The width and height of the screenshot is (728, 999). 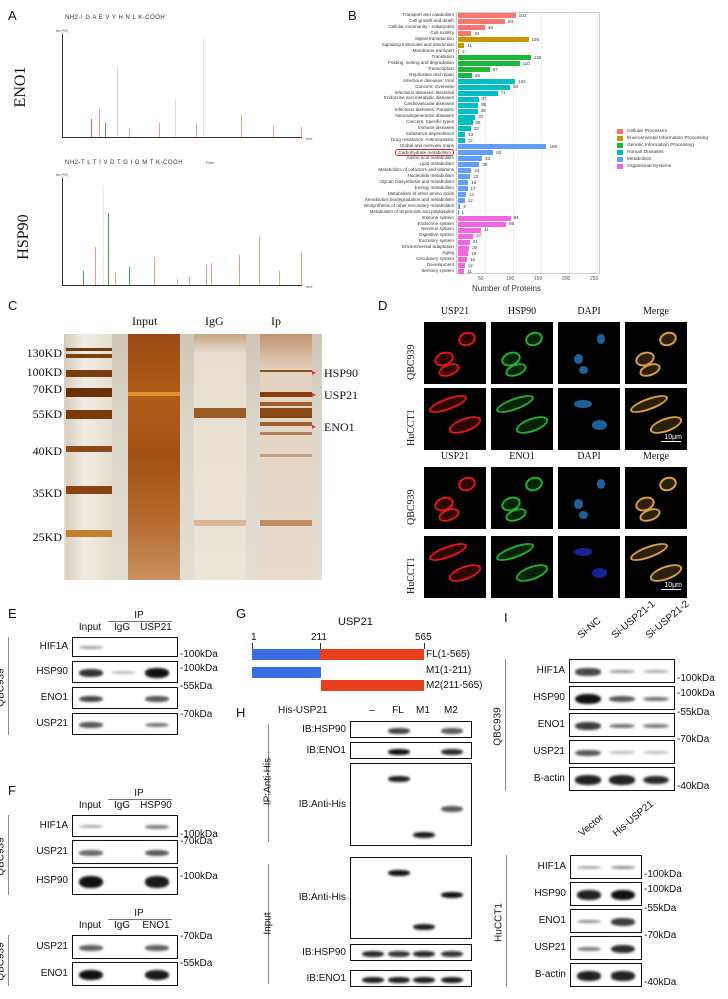 I want to click on blot-target-label: HSP90, so click(x=550, y=893).